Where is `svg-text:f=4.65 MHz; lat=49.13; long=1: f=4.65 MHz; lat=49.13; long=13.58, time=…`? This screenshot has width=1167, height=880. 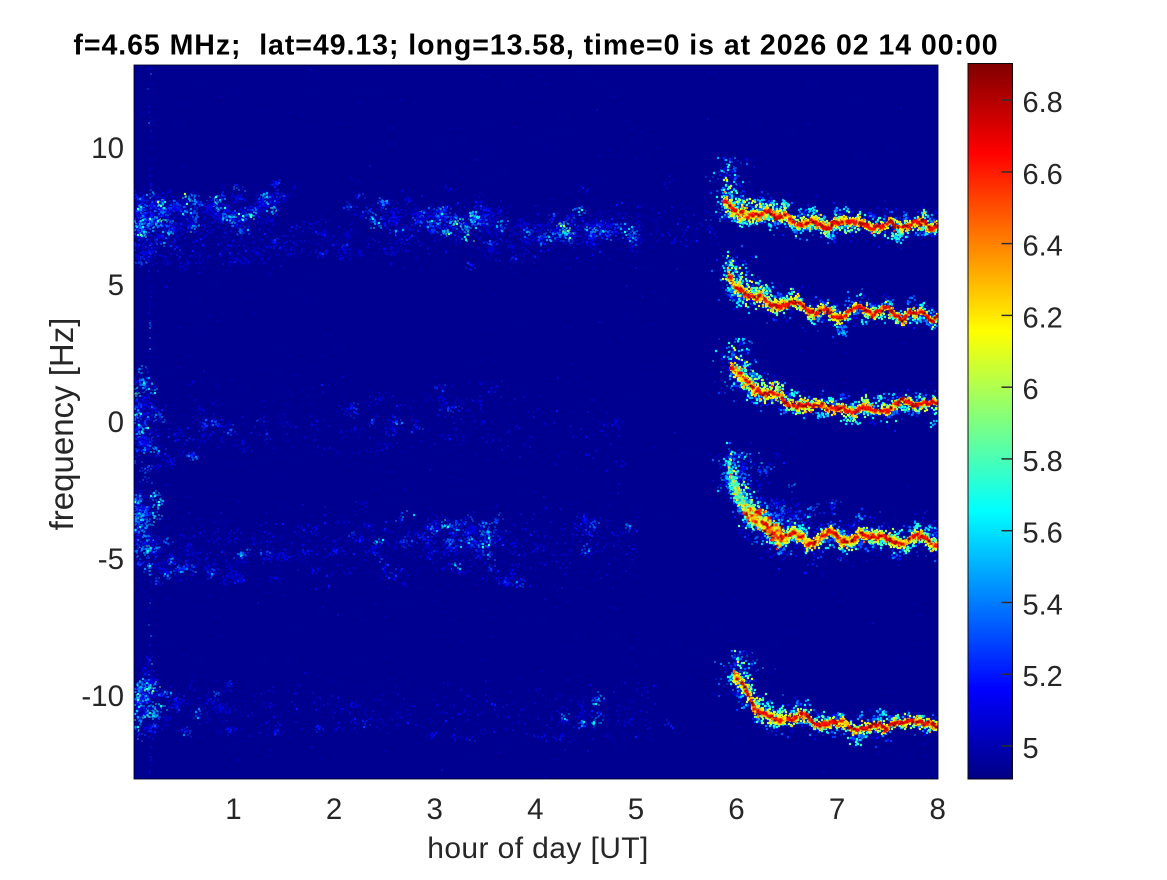
svg-text:f=4.65 MHz; lat=49.13; long=1: f=4.65 MHz; lat=49.13; long=13.58, time=… is located at coordinates (535, 46).